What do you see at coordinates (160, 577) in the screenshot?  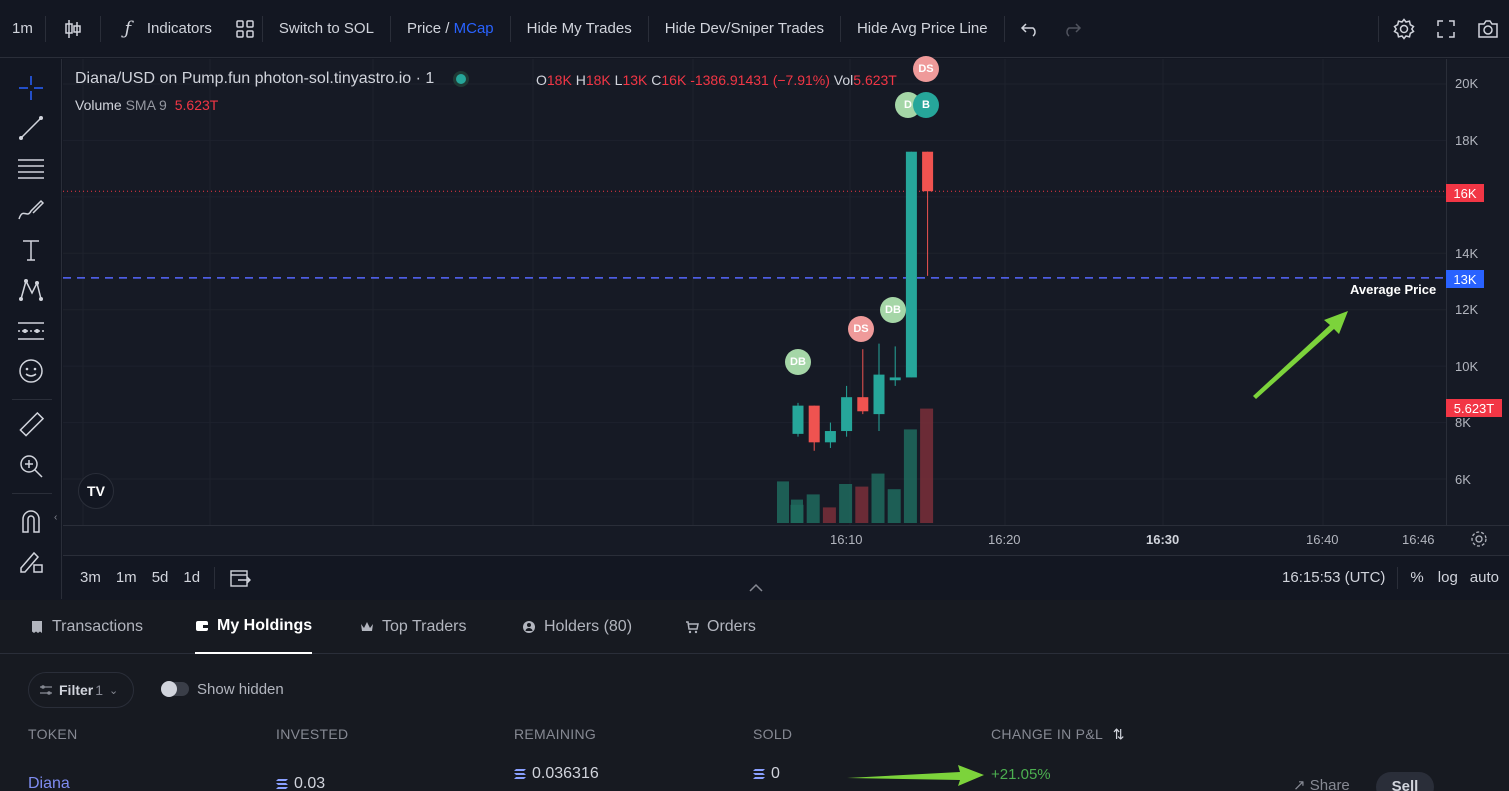 I see `range-5d-button: 5d` at bounding box center [160, 577].